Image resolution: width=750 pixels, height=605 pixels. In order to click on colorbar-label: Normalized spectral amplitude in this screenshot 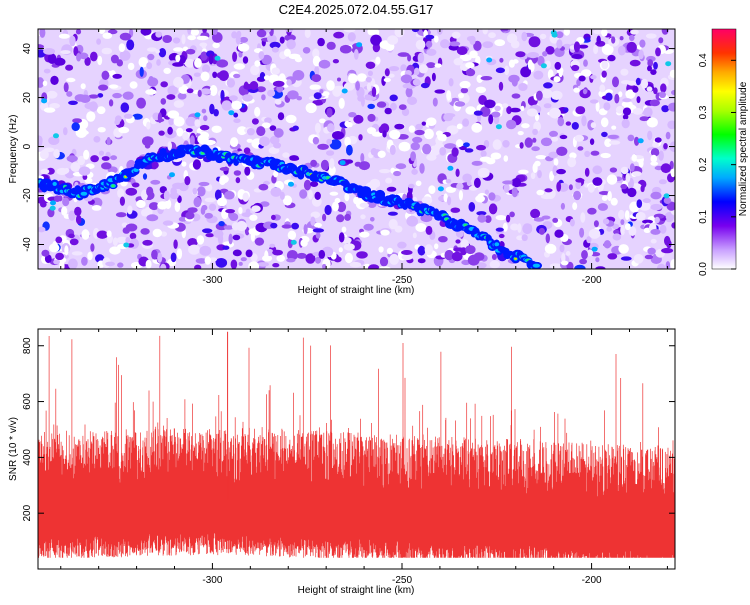, I will do `click(743, 148)`.